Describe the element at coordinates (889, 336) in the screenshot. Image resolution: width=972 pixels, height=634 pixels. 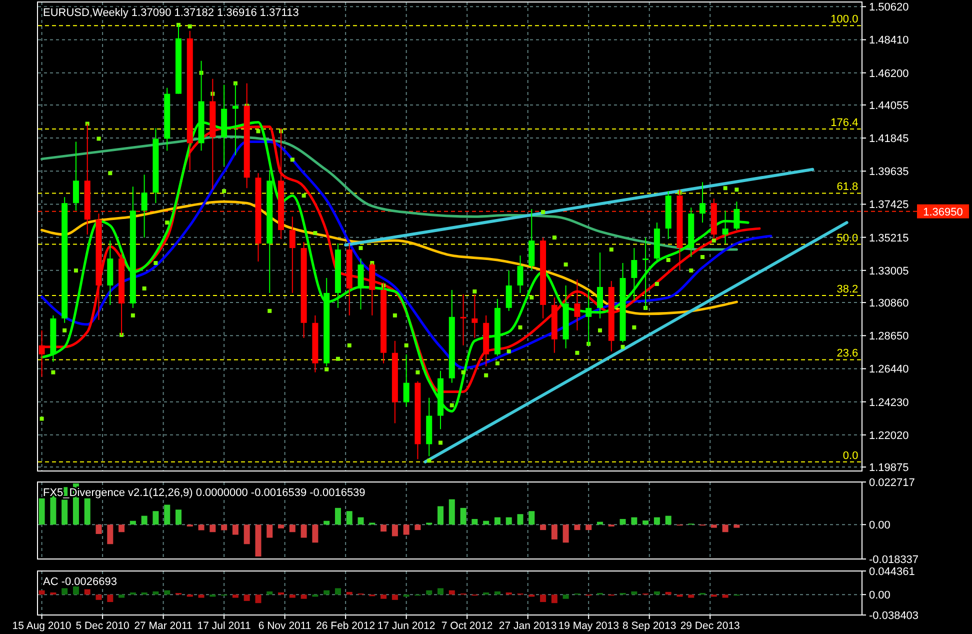
I see `y-tick-label: 1.28650` at that location.